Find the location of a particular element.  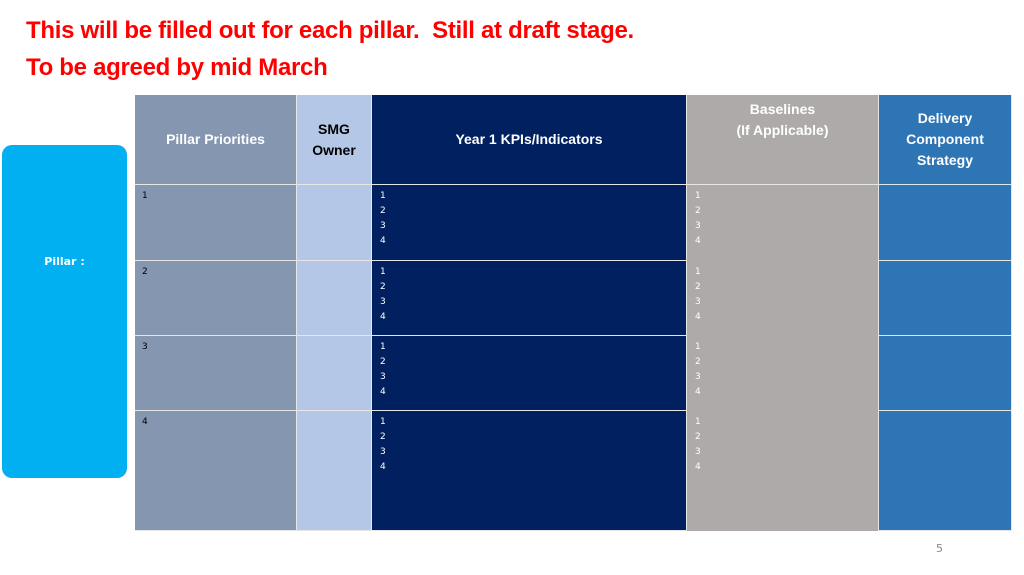

header-line: To be agreed by mid March is located at coordinates (177, 67).